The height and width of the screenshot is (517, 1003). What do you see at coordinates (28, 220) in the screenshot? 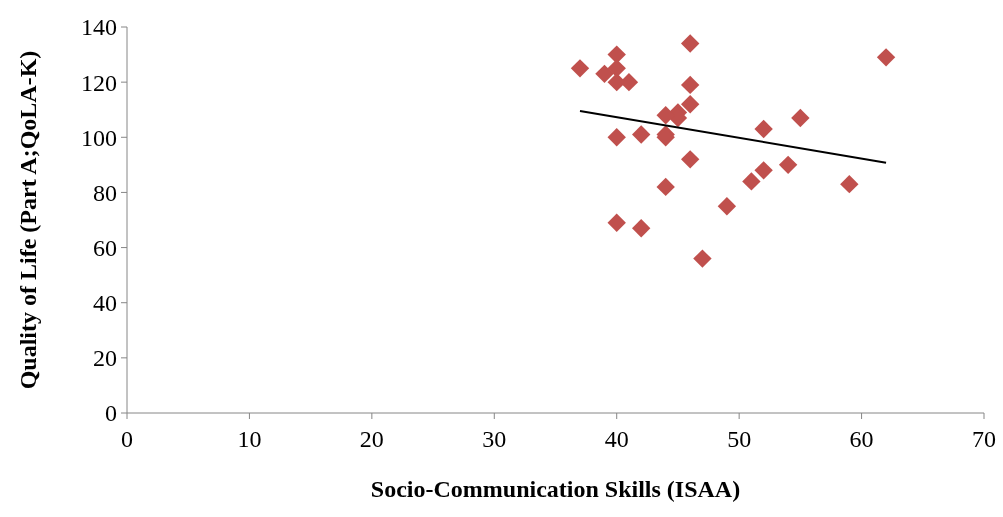
I see `y-axis-title: Quality of Life (Part A;QoLA-K)` at bounding box center [28, 220].